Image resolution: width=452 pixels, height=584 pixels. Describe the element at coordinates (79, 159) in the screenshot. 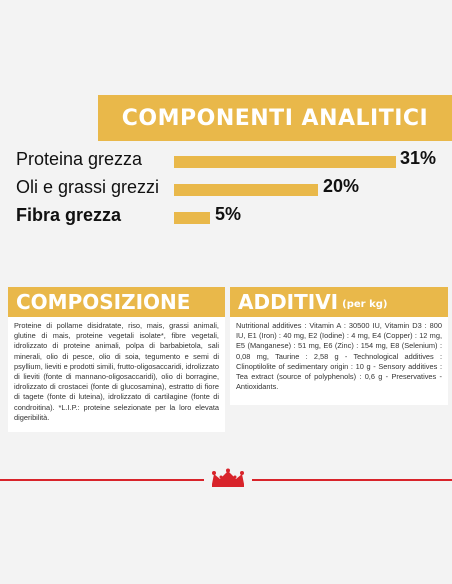

I see `row-label: Proteina grezza` at that location.